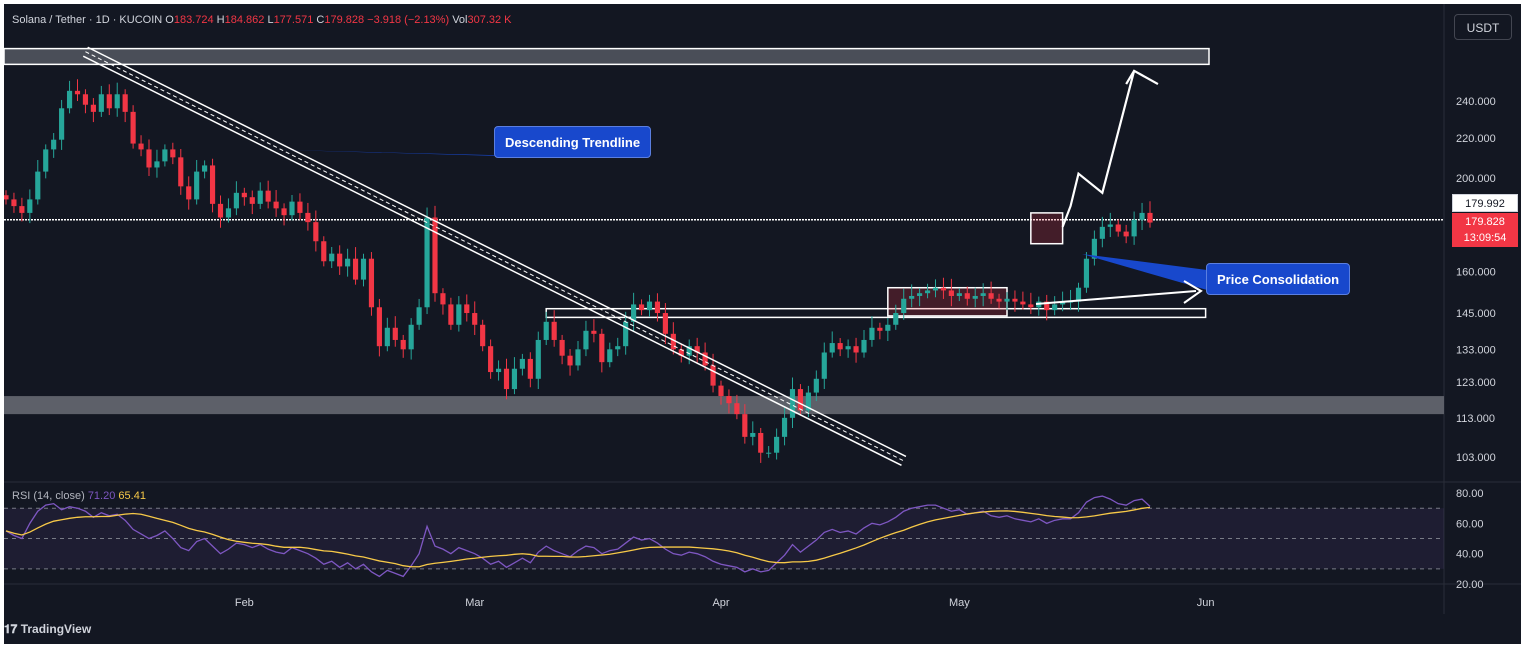 The width and height of the screenshot is (1526, 650). I want to click on price-tick-label: 240.000, so click(1476, 102).